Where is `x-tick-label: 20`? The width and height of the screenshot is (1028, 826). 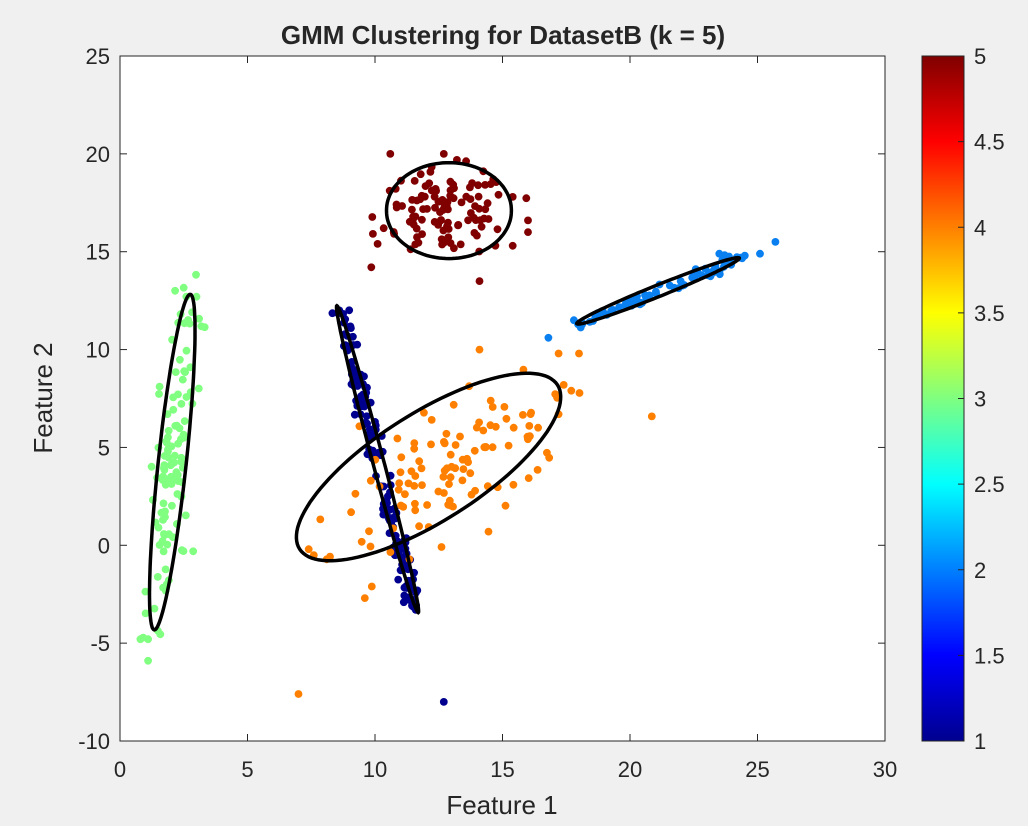 x-tick-label: 20 is located at coordinates (630, 769).